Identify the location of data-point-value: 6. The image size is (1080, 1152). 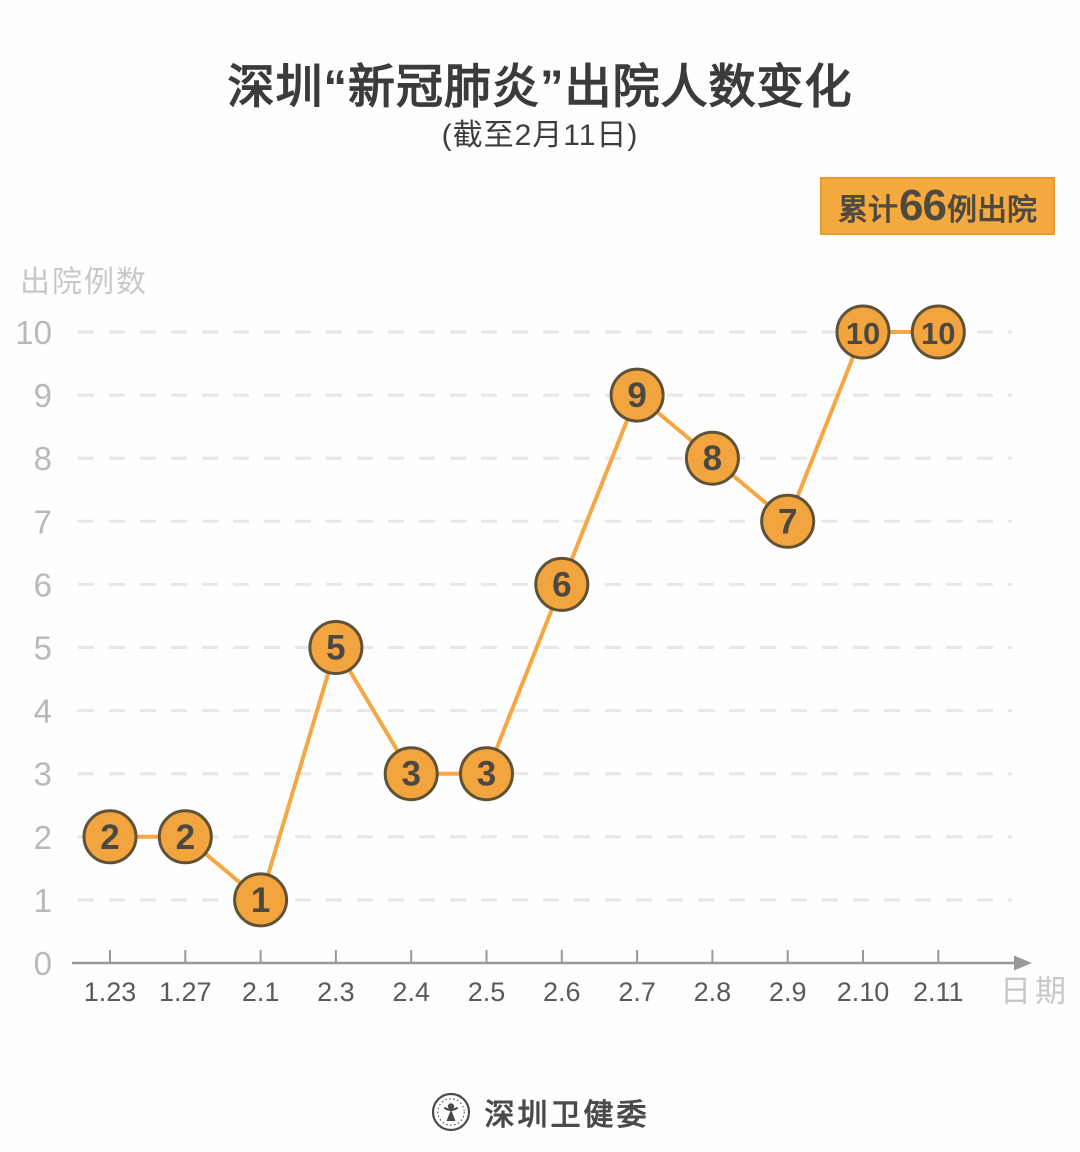
(561, 584).